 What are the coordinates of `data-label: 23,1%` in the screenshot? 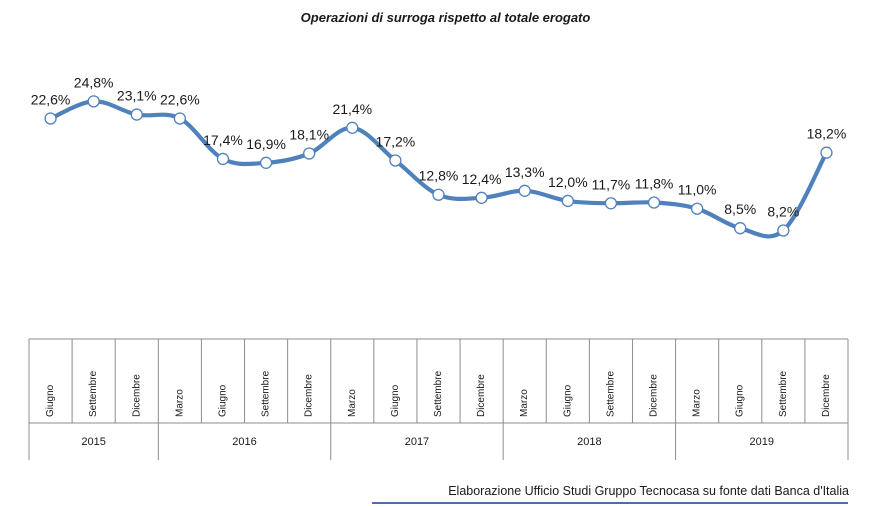 It's located at (137, 96).